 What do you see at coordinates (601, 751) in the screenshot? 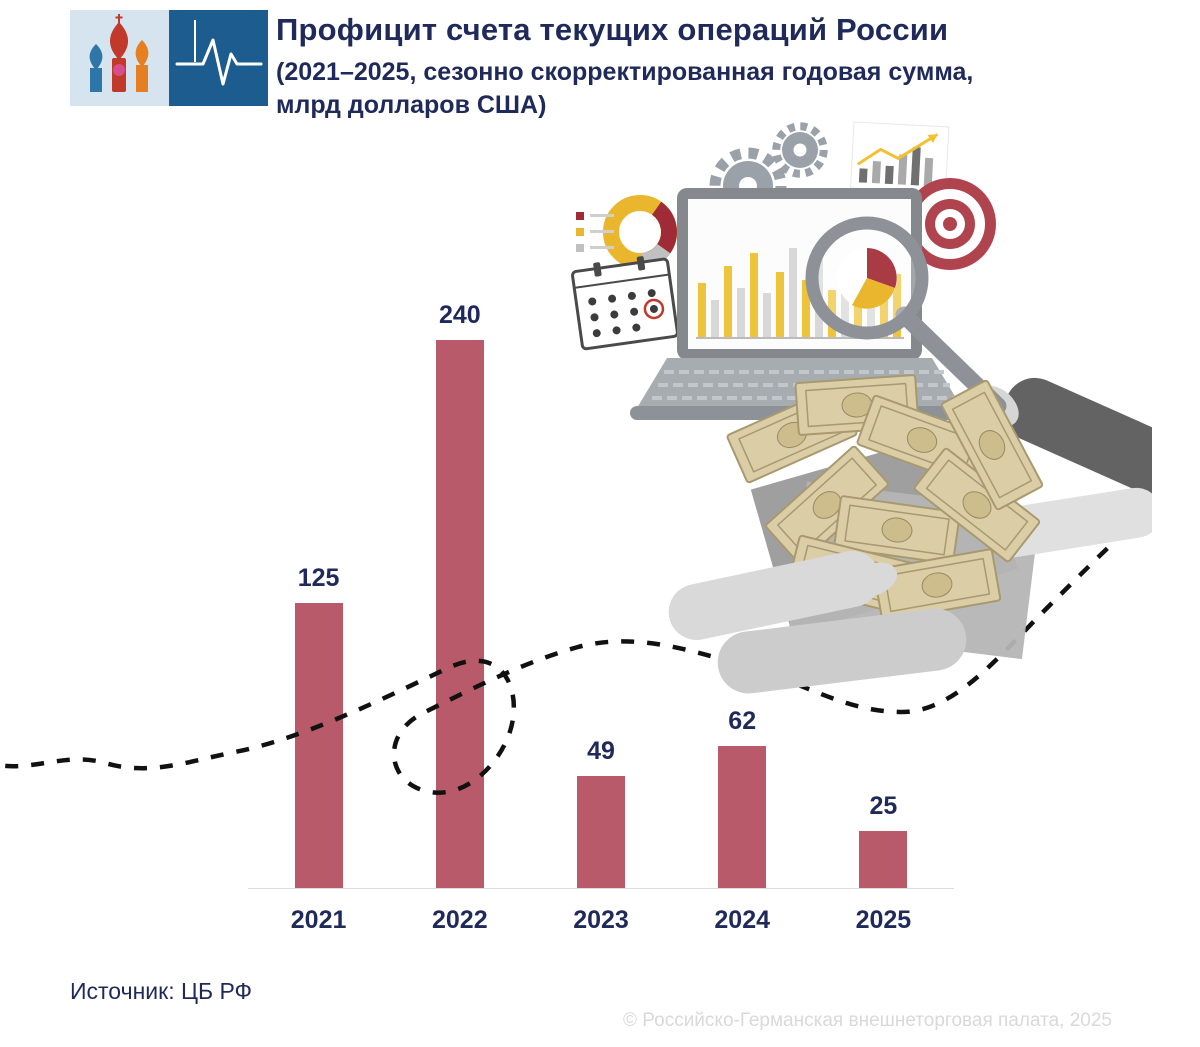
I see `bar-value-label: 49` at bounding box center [601, 751].